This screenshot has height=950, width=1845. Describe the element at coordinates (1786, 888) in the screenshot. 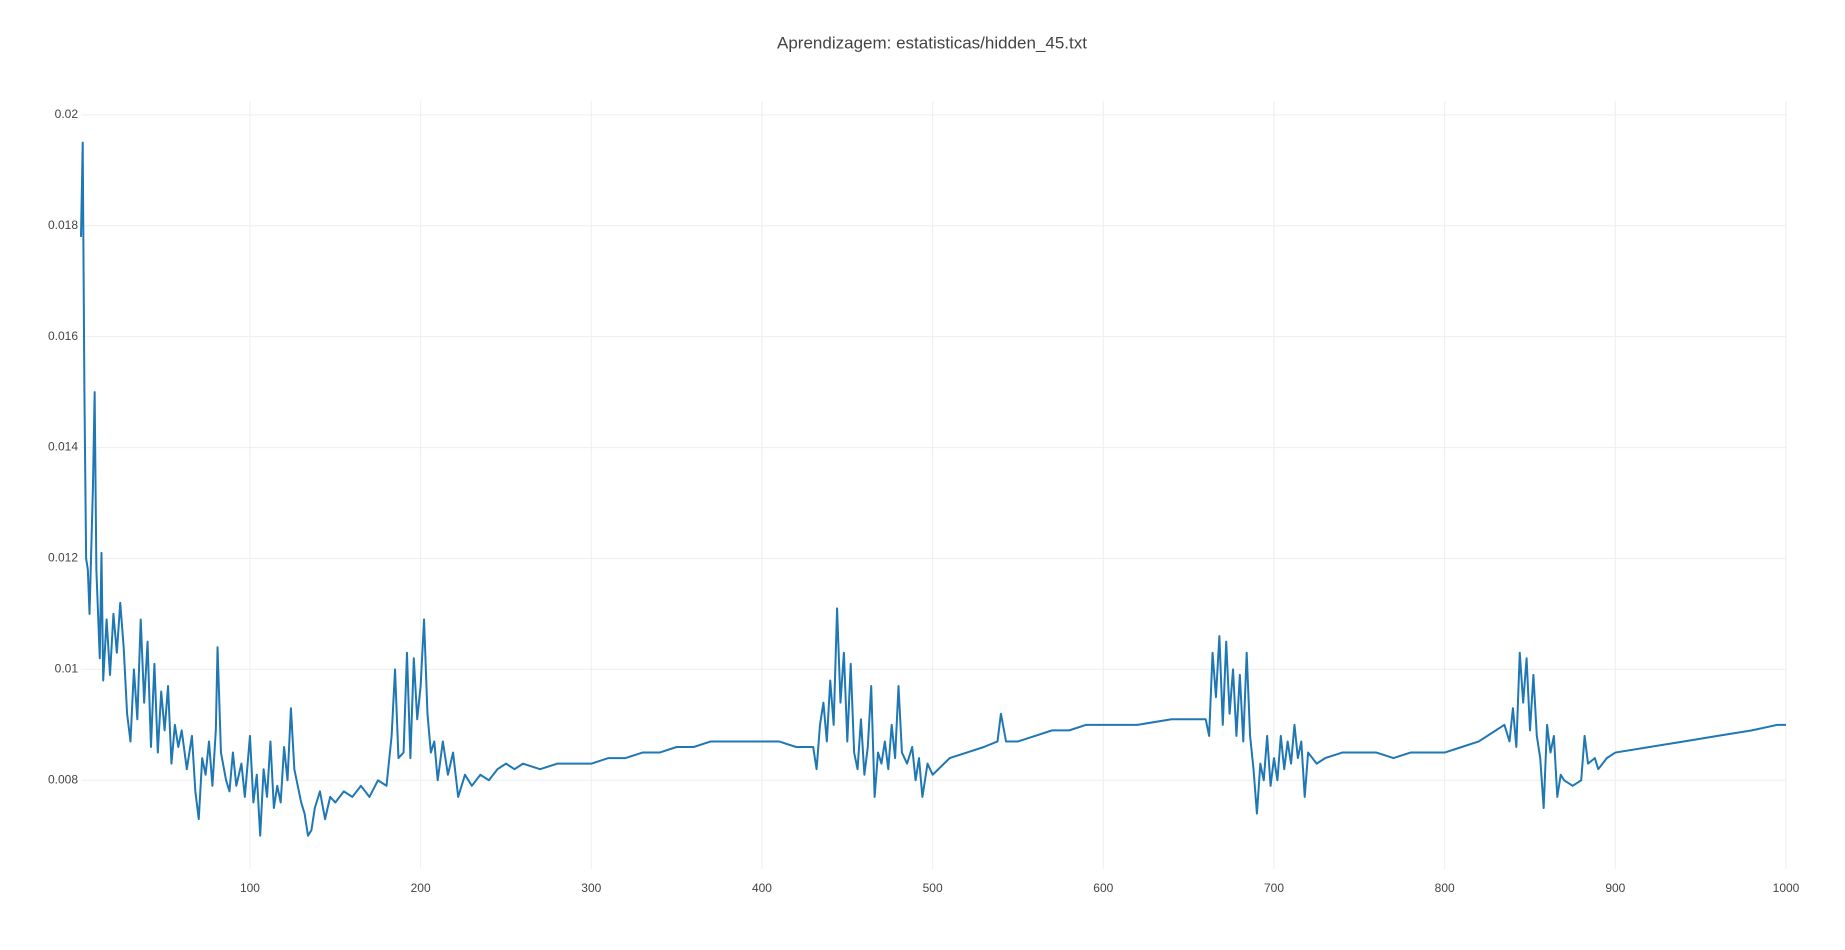

I see `x-tick-label: 1000` at that location.